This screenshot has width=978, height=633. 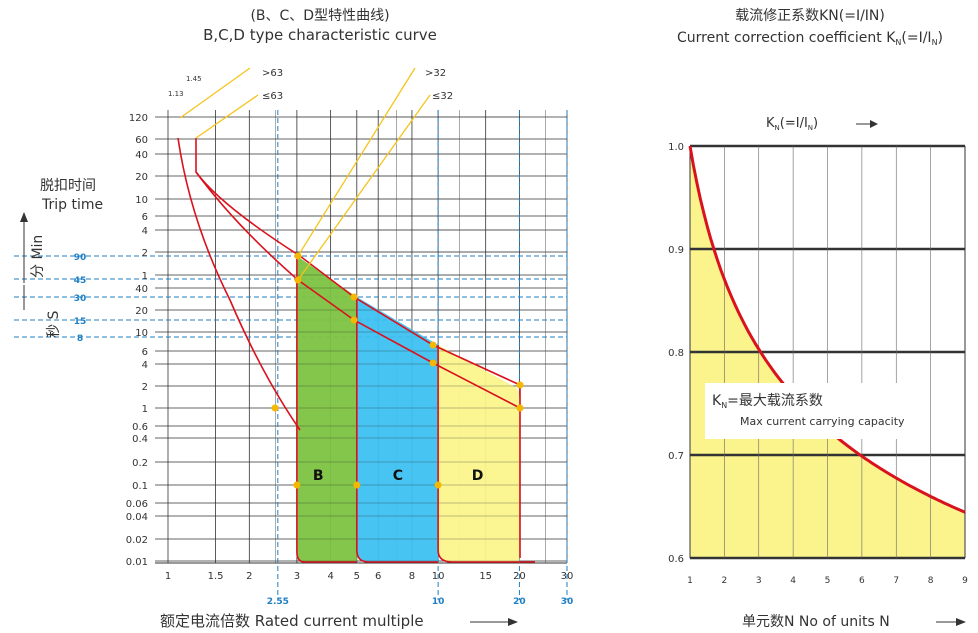 What do you see at coordinates (935, 42) in the screenshot?
I see `right-subtitle-sub2: N` at bounding box center [935, 42].